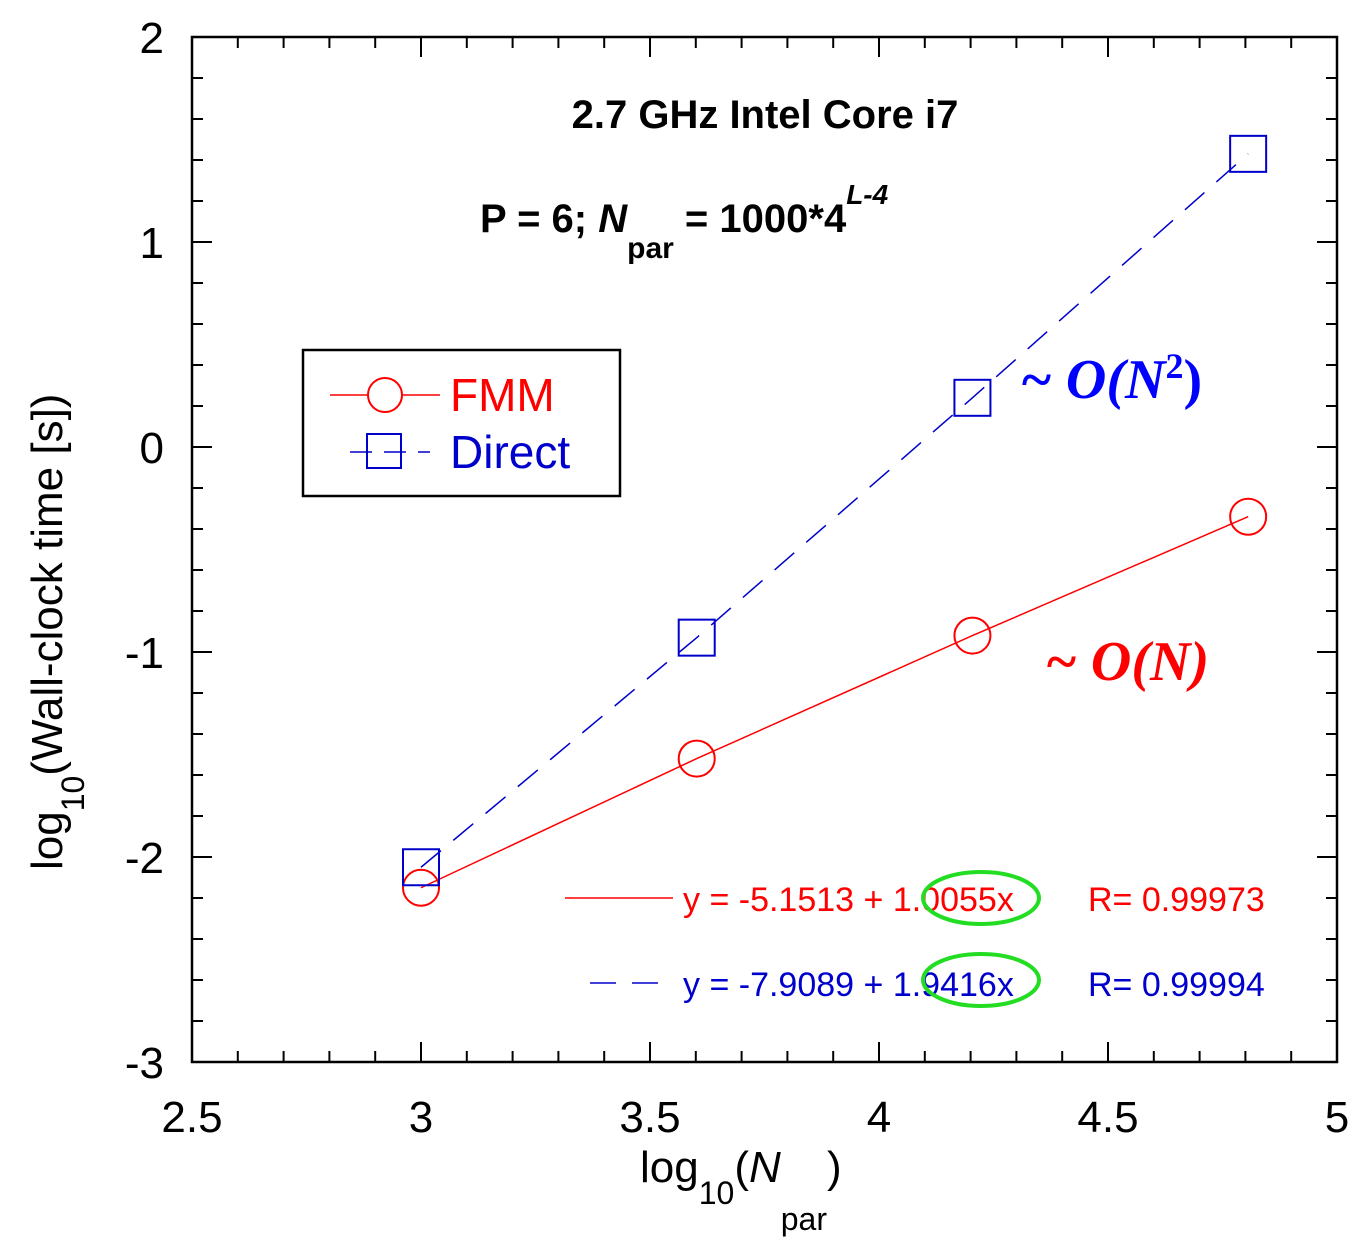  I want to click on legend-box, so click(461, 423).